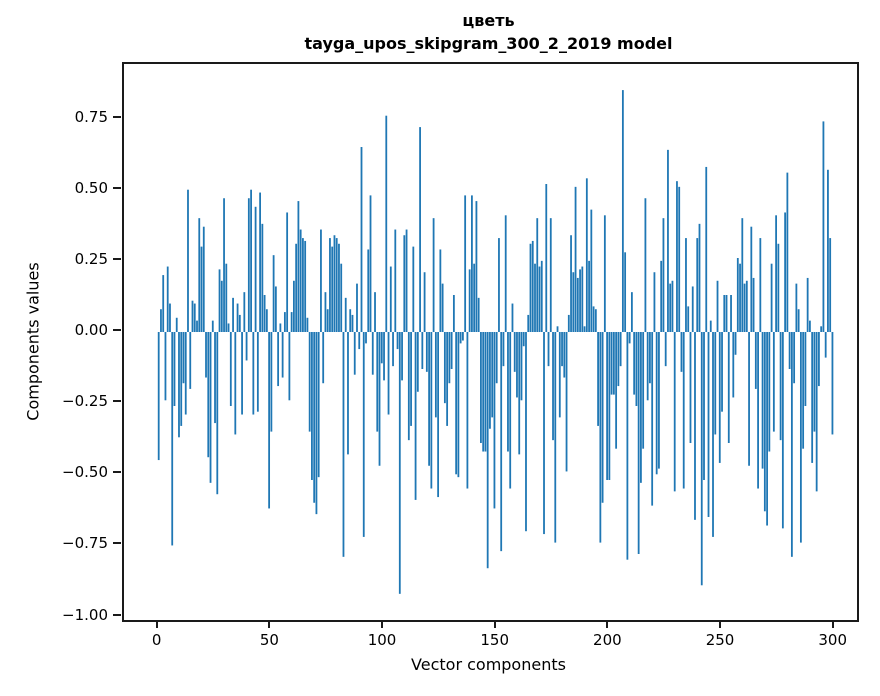 The image size is (880, 696). Describe the element at coordinates (85, 614) in the screenshot. I see `y-tick-label: −1.00` at that location.